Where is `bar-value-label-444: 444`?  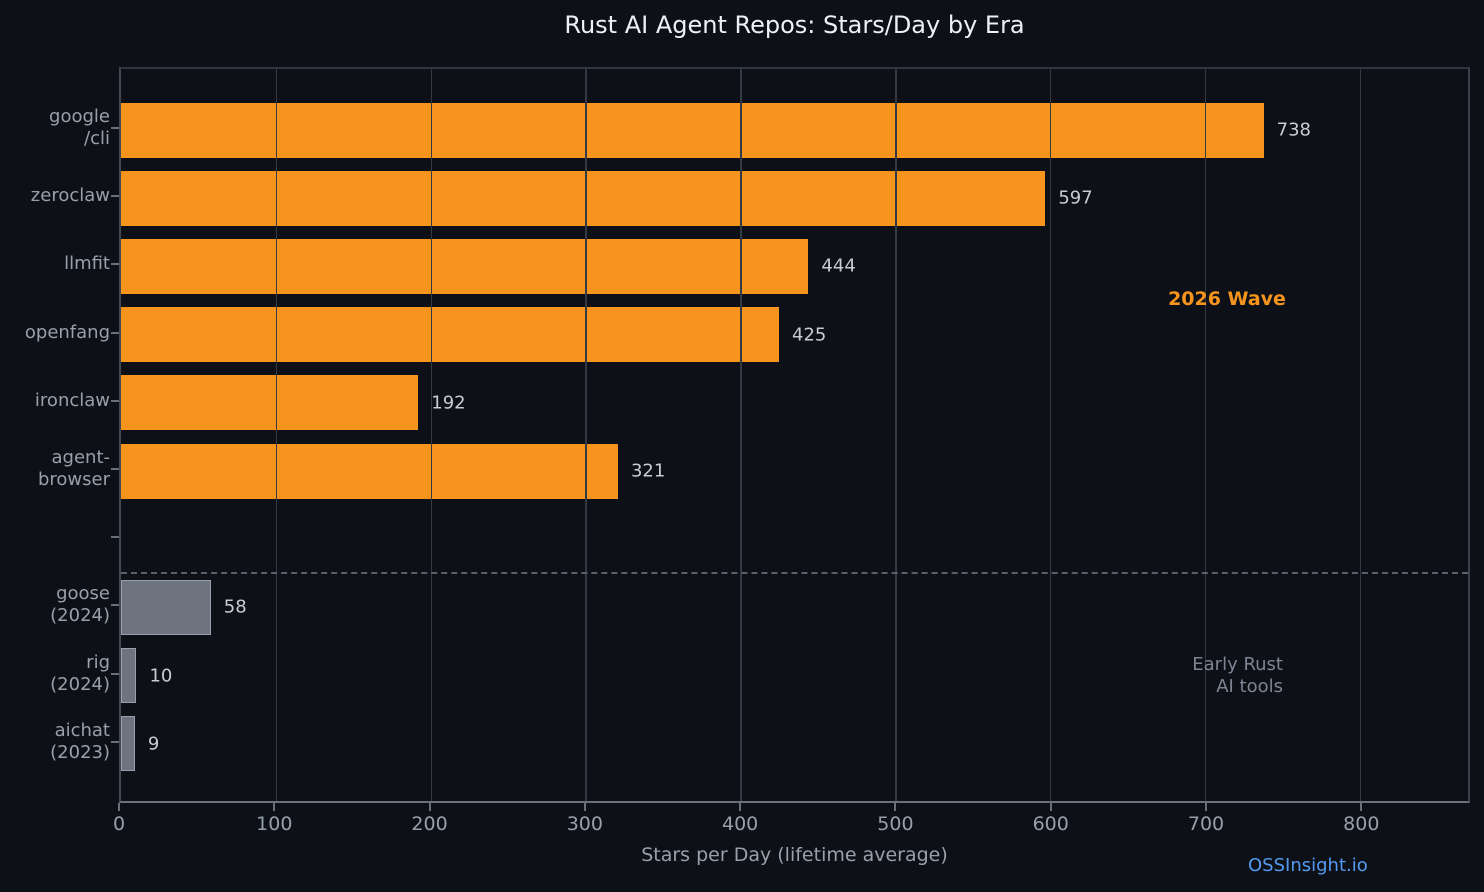
bar-value-label-444: 444 is located at coordinates (838, 266).